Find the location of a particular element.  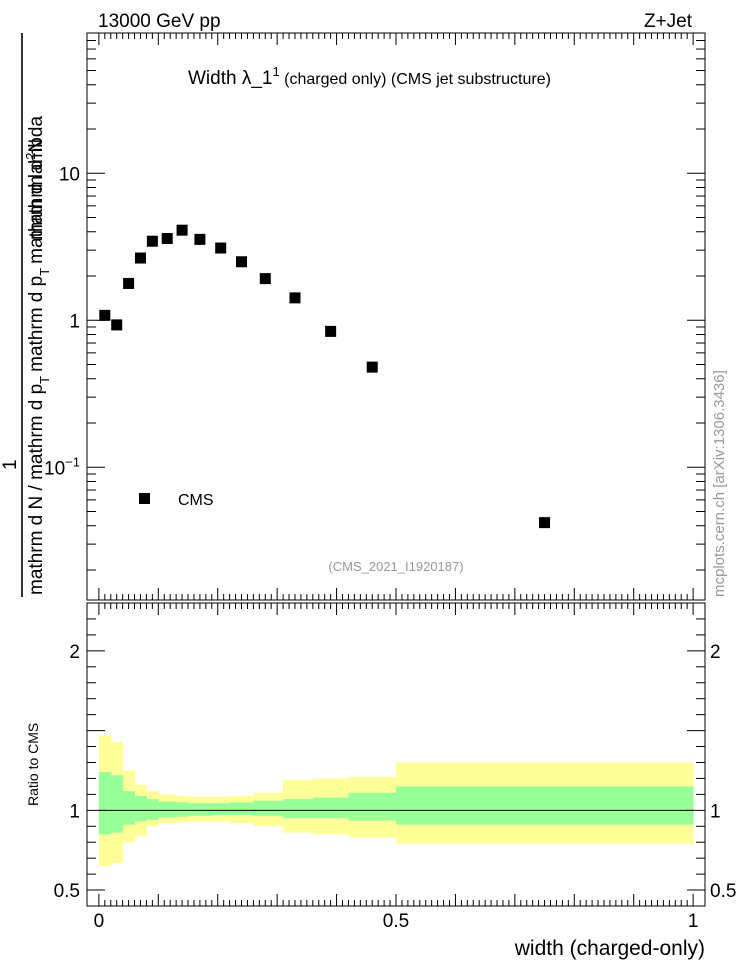

ratio-y-tick-label-right: 2 is located at coordinates (715, 652).